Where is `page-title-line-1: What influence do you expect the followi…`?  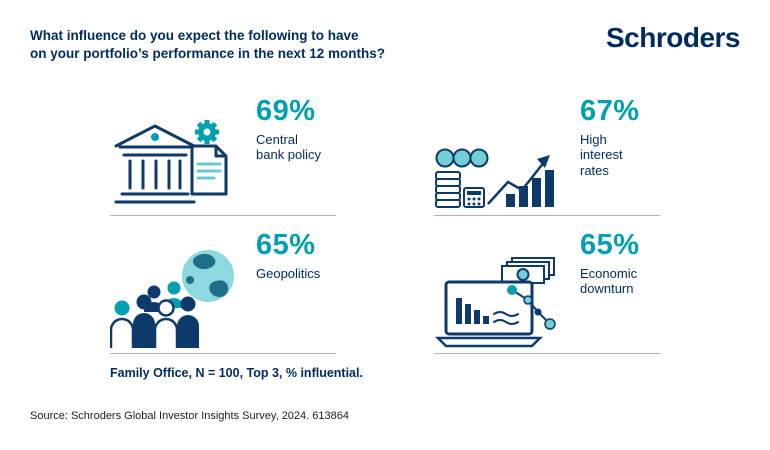
page-title-line-1: What influence do you expect the followi… is located at coordinates (194, 35).